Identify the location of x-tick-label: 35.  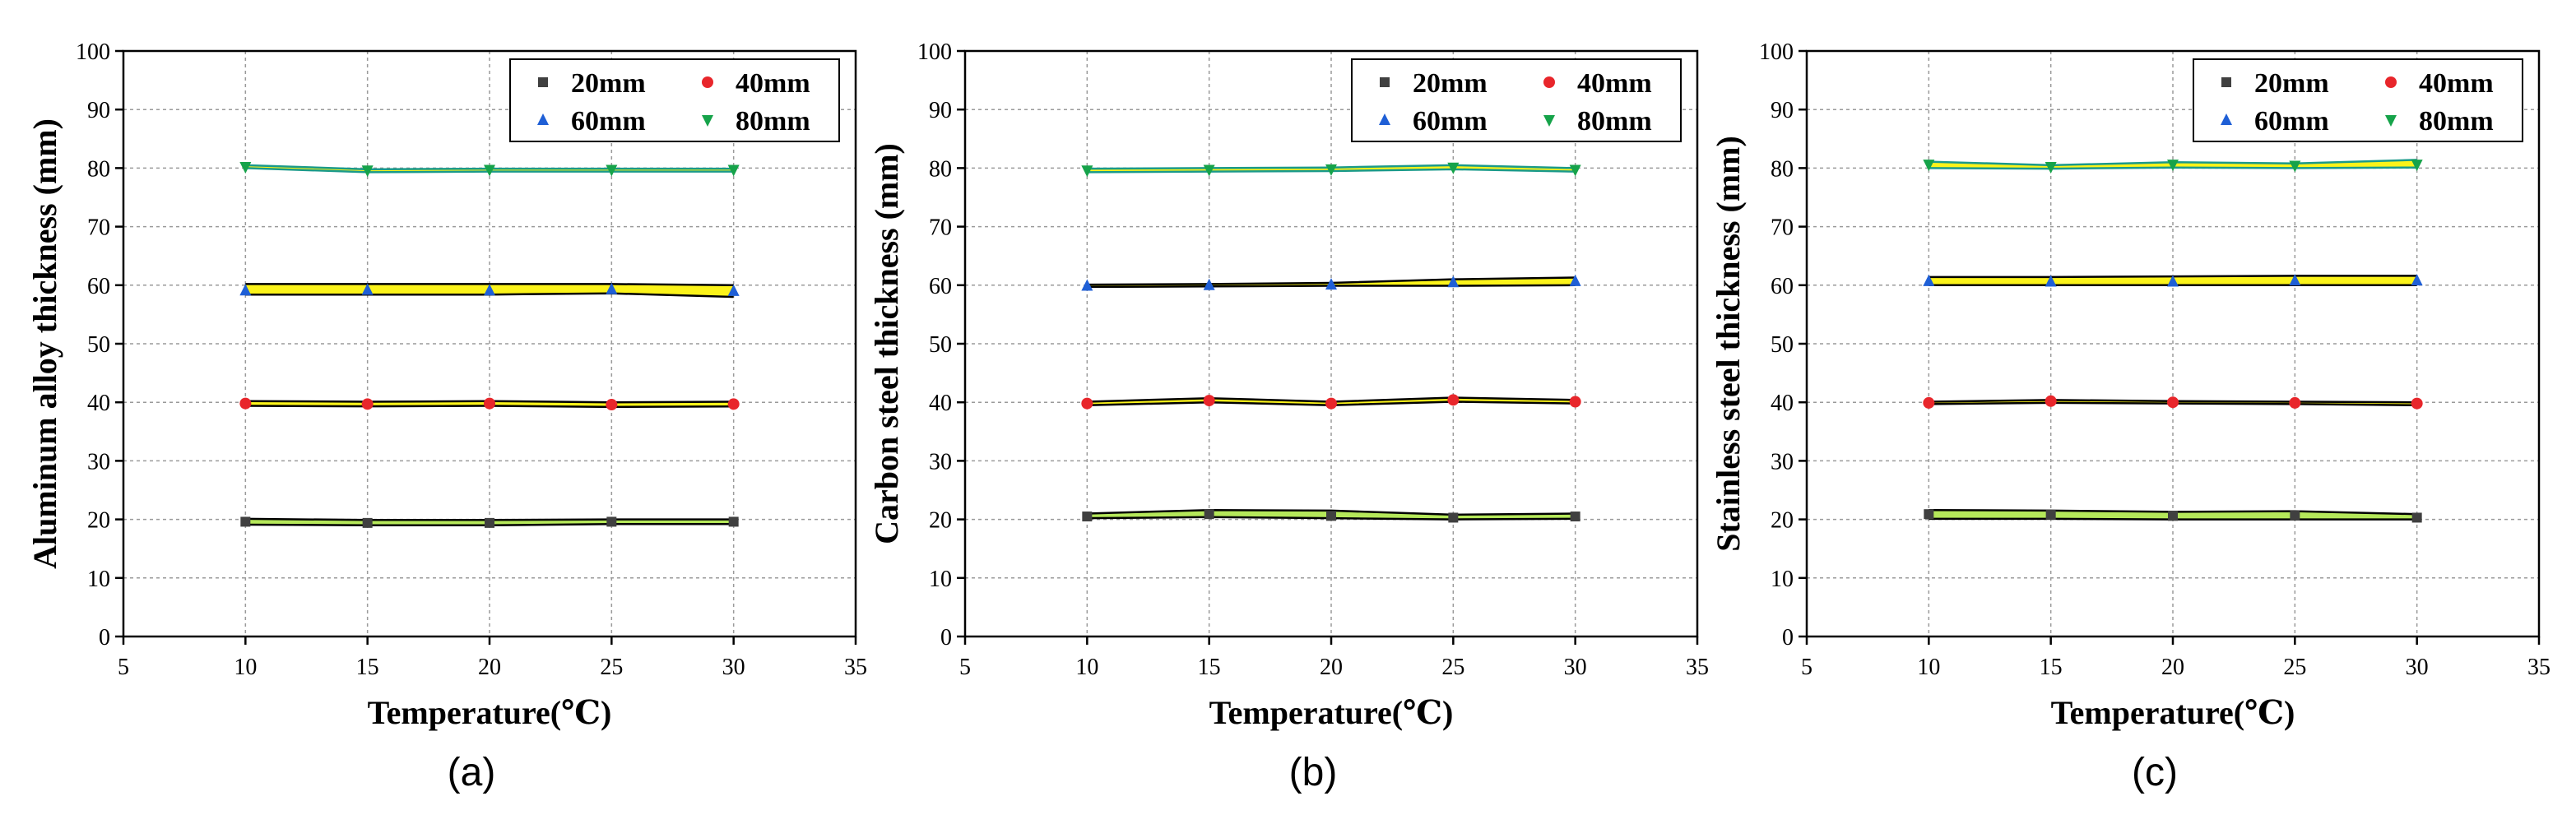
(856, 667).